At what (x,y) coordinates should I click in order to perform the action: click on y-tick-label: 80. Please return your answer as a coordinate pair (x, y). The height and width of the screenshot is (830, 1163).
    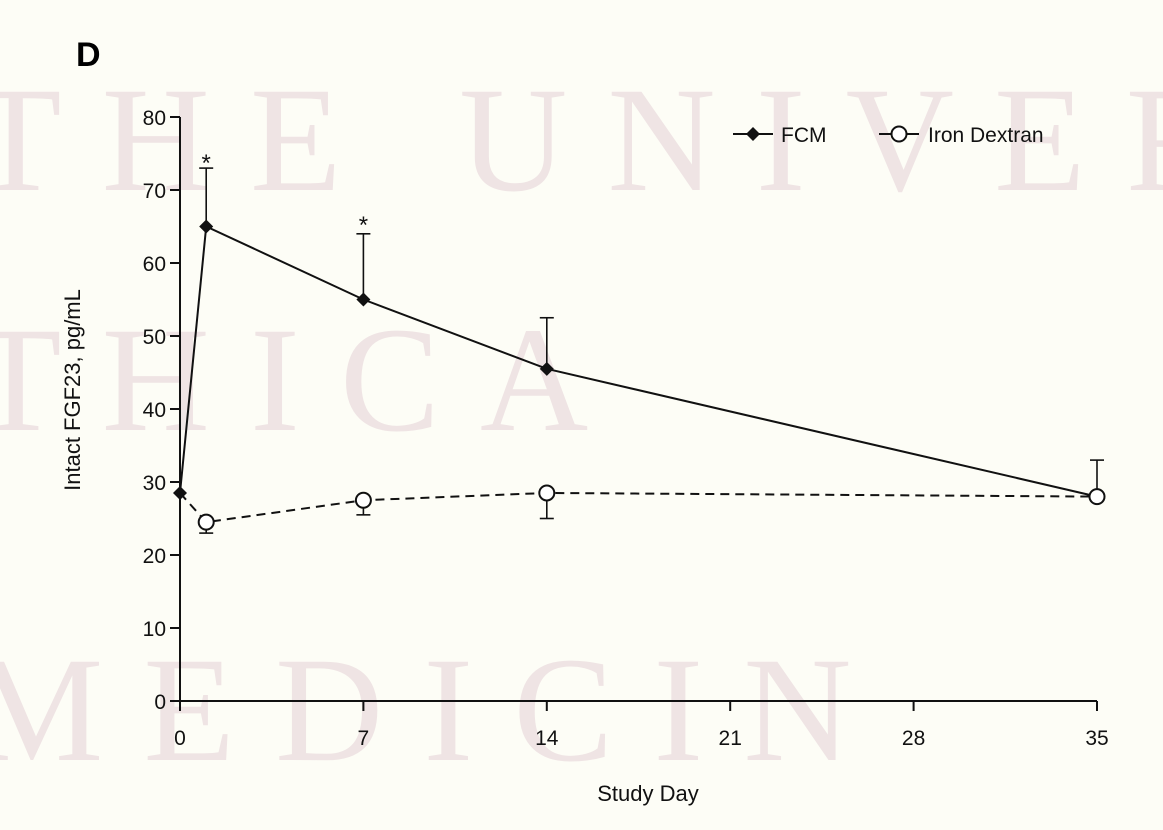
    Looking at the image, I should click on (154, 118).